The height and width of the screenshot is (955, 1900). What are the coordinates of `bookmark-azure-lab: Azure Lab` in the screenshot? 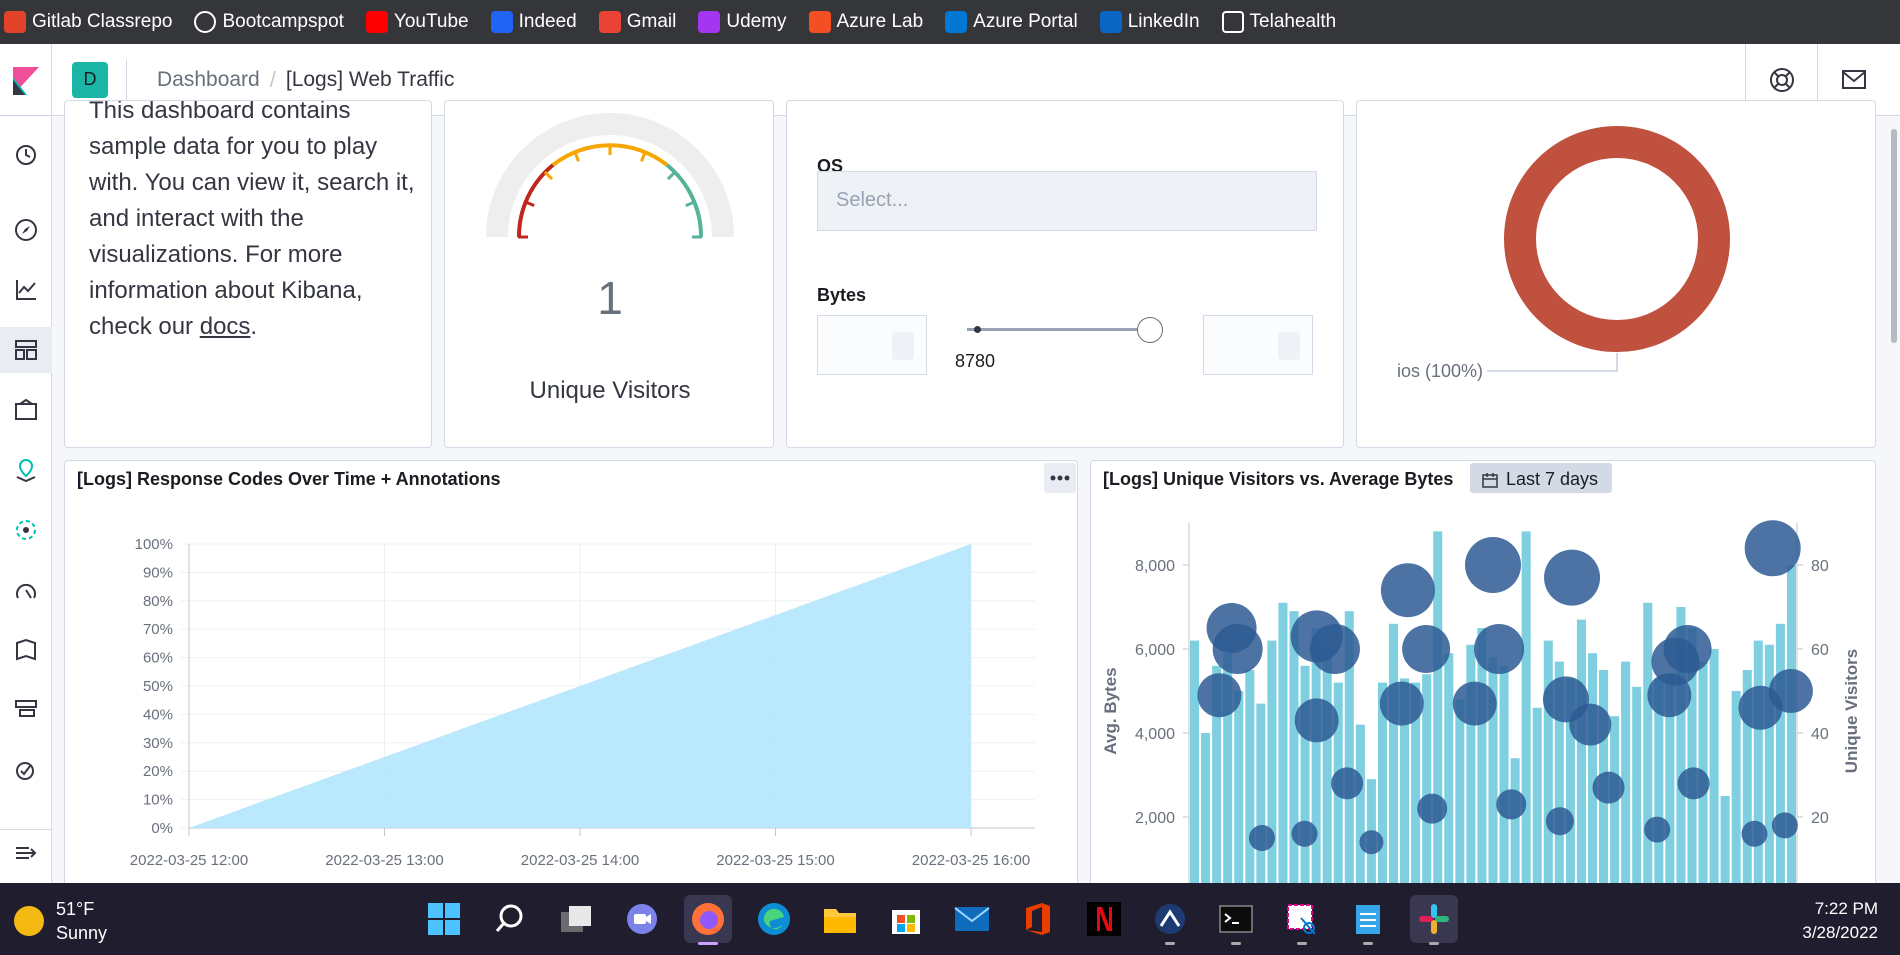 It's located at (866, 22).